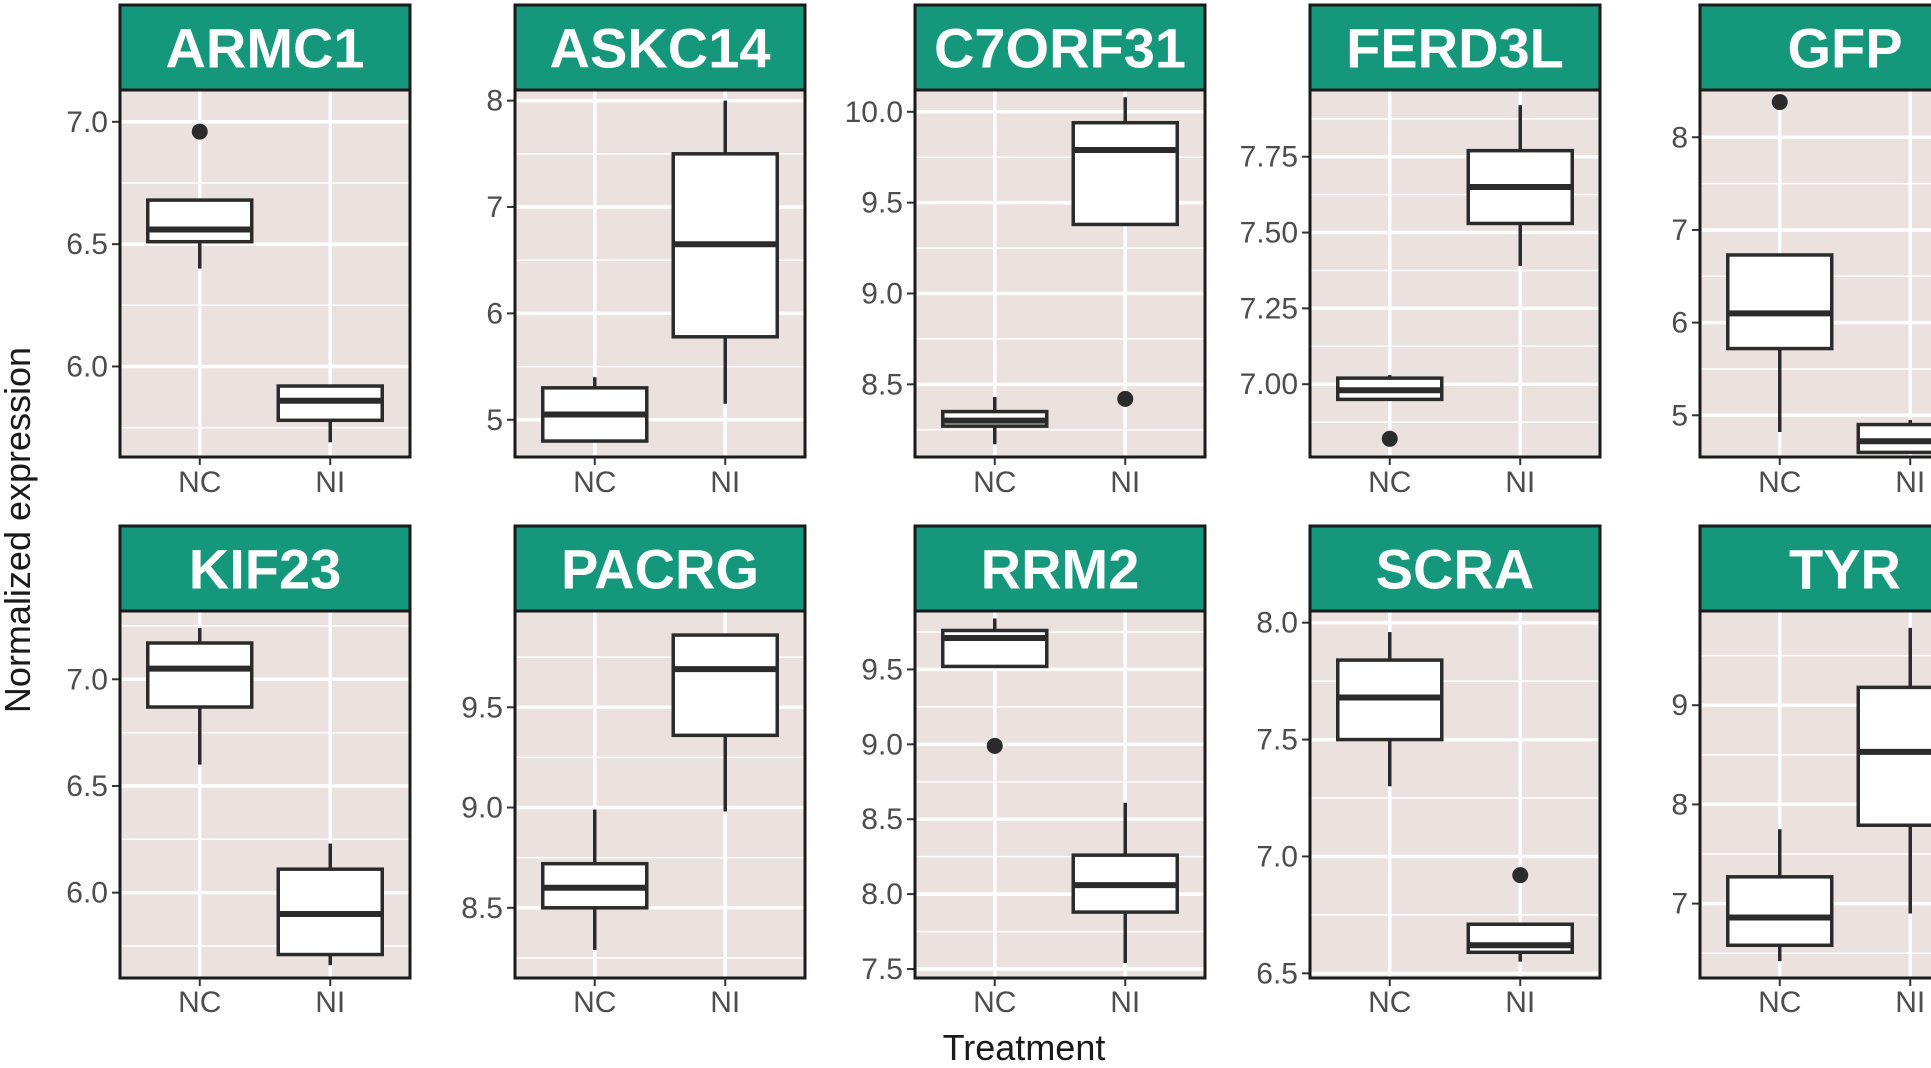  What do you see at coordinates (1269, 157) in the screenshot?
I see `y-tick-label: 7.75` at bounding box center [1269, 157].